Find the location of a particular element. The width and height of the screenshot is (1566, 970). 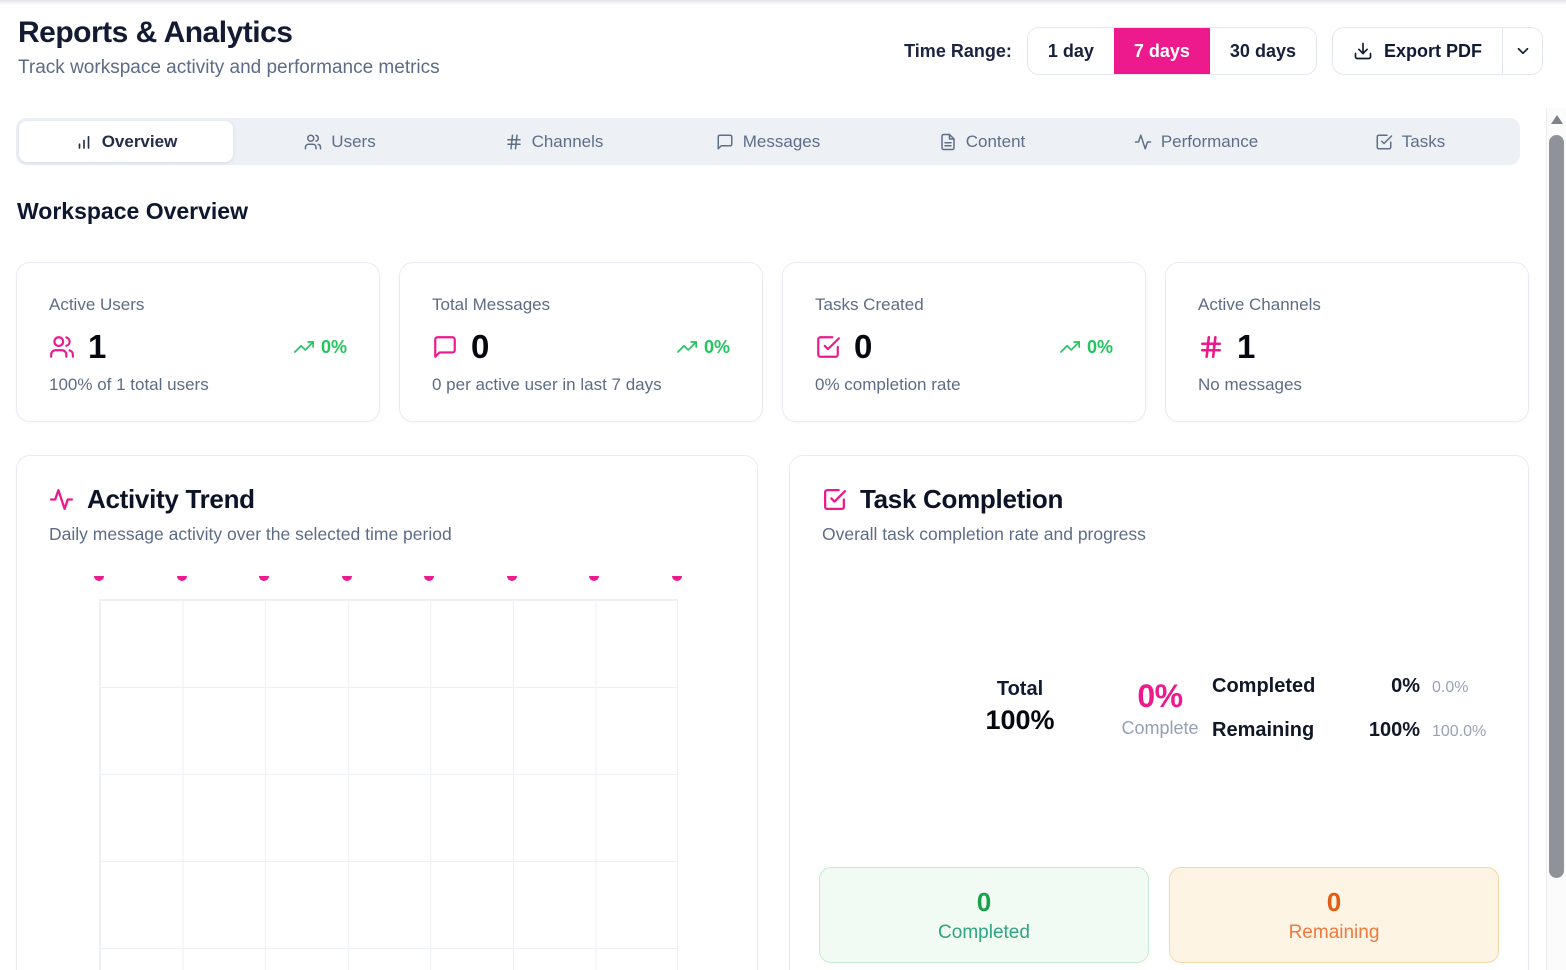

tab-performance: Performance is located at coordinates (1196, 141).